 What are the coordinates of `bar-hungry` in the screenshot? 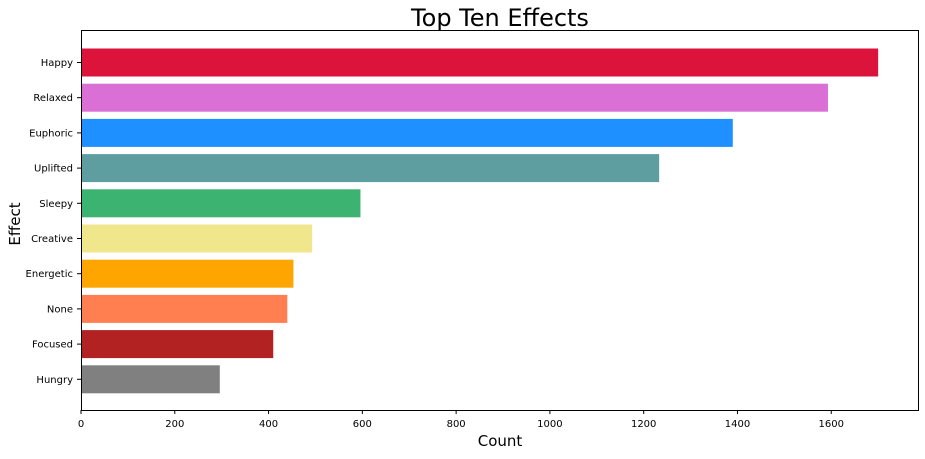 It's located at (150, 379).